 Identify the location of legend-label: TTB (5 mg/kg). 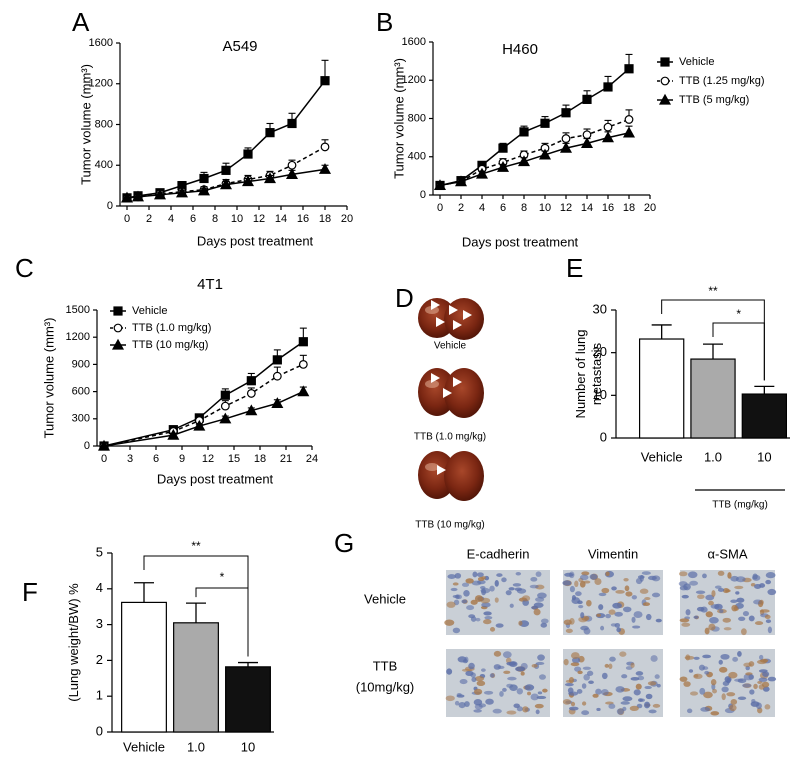
(714, 100).